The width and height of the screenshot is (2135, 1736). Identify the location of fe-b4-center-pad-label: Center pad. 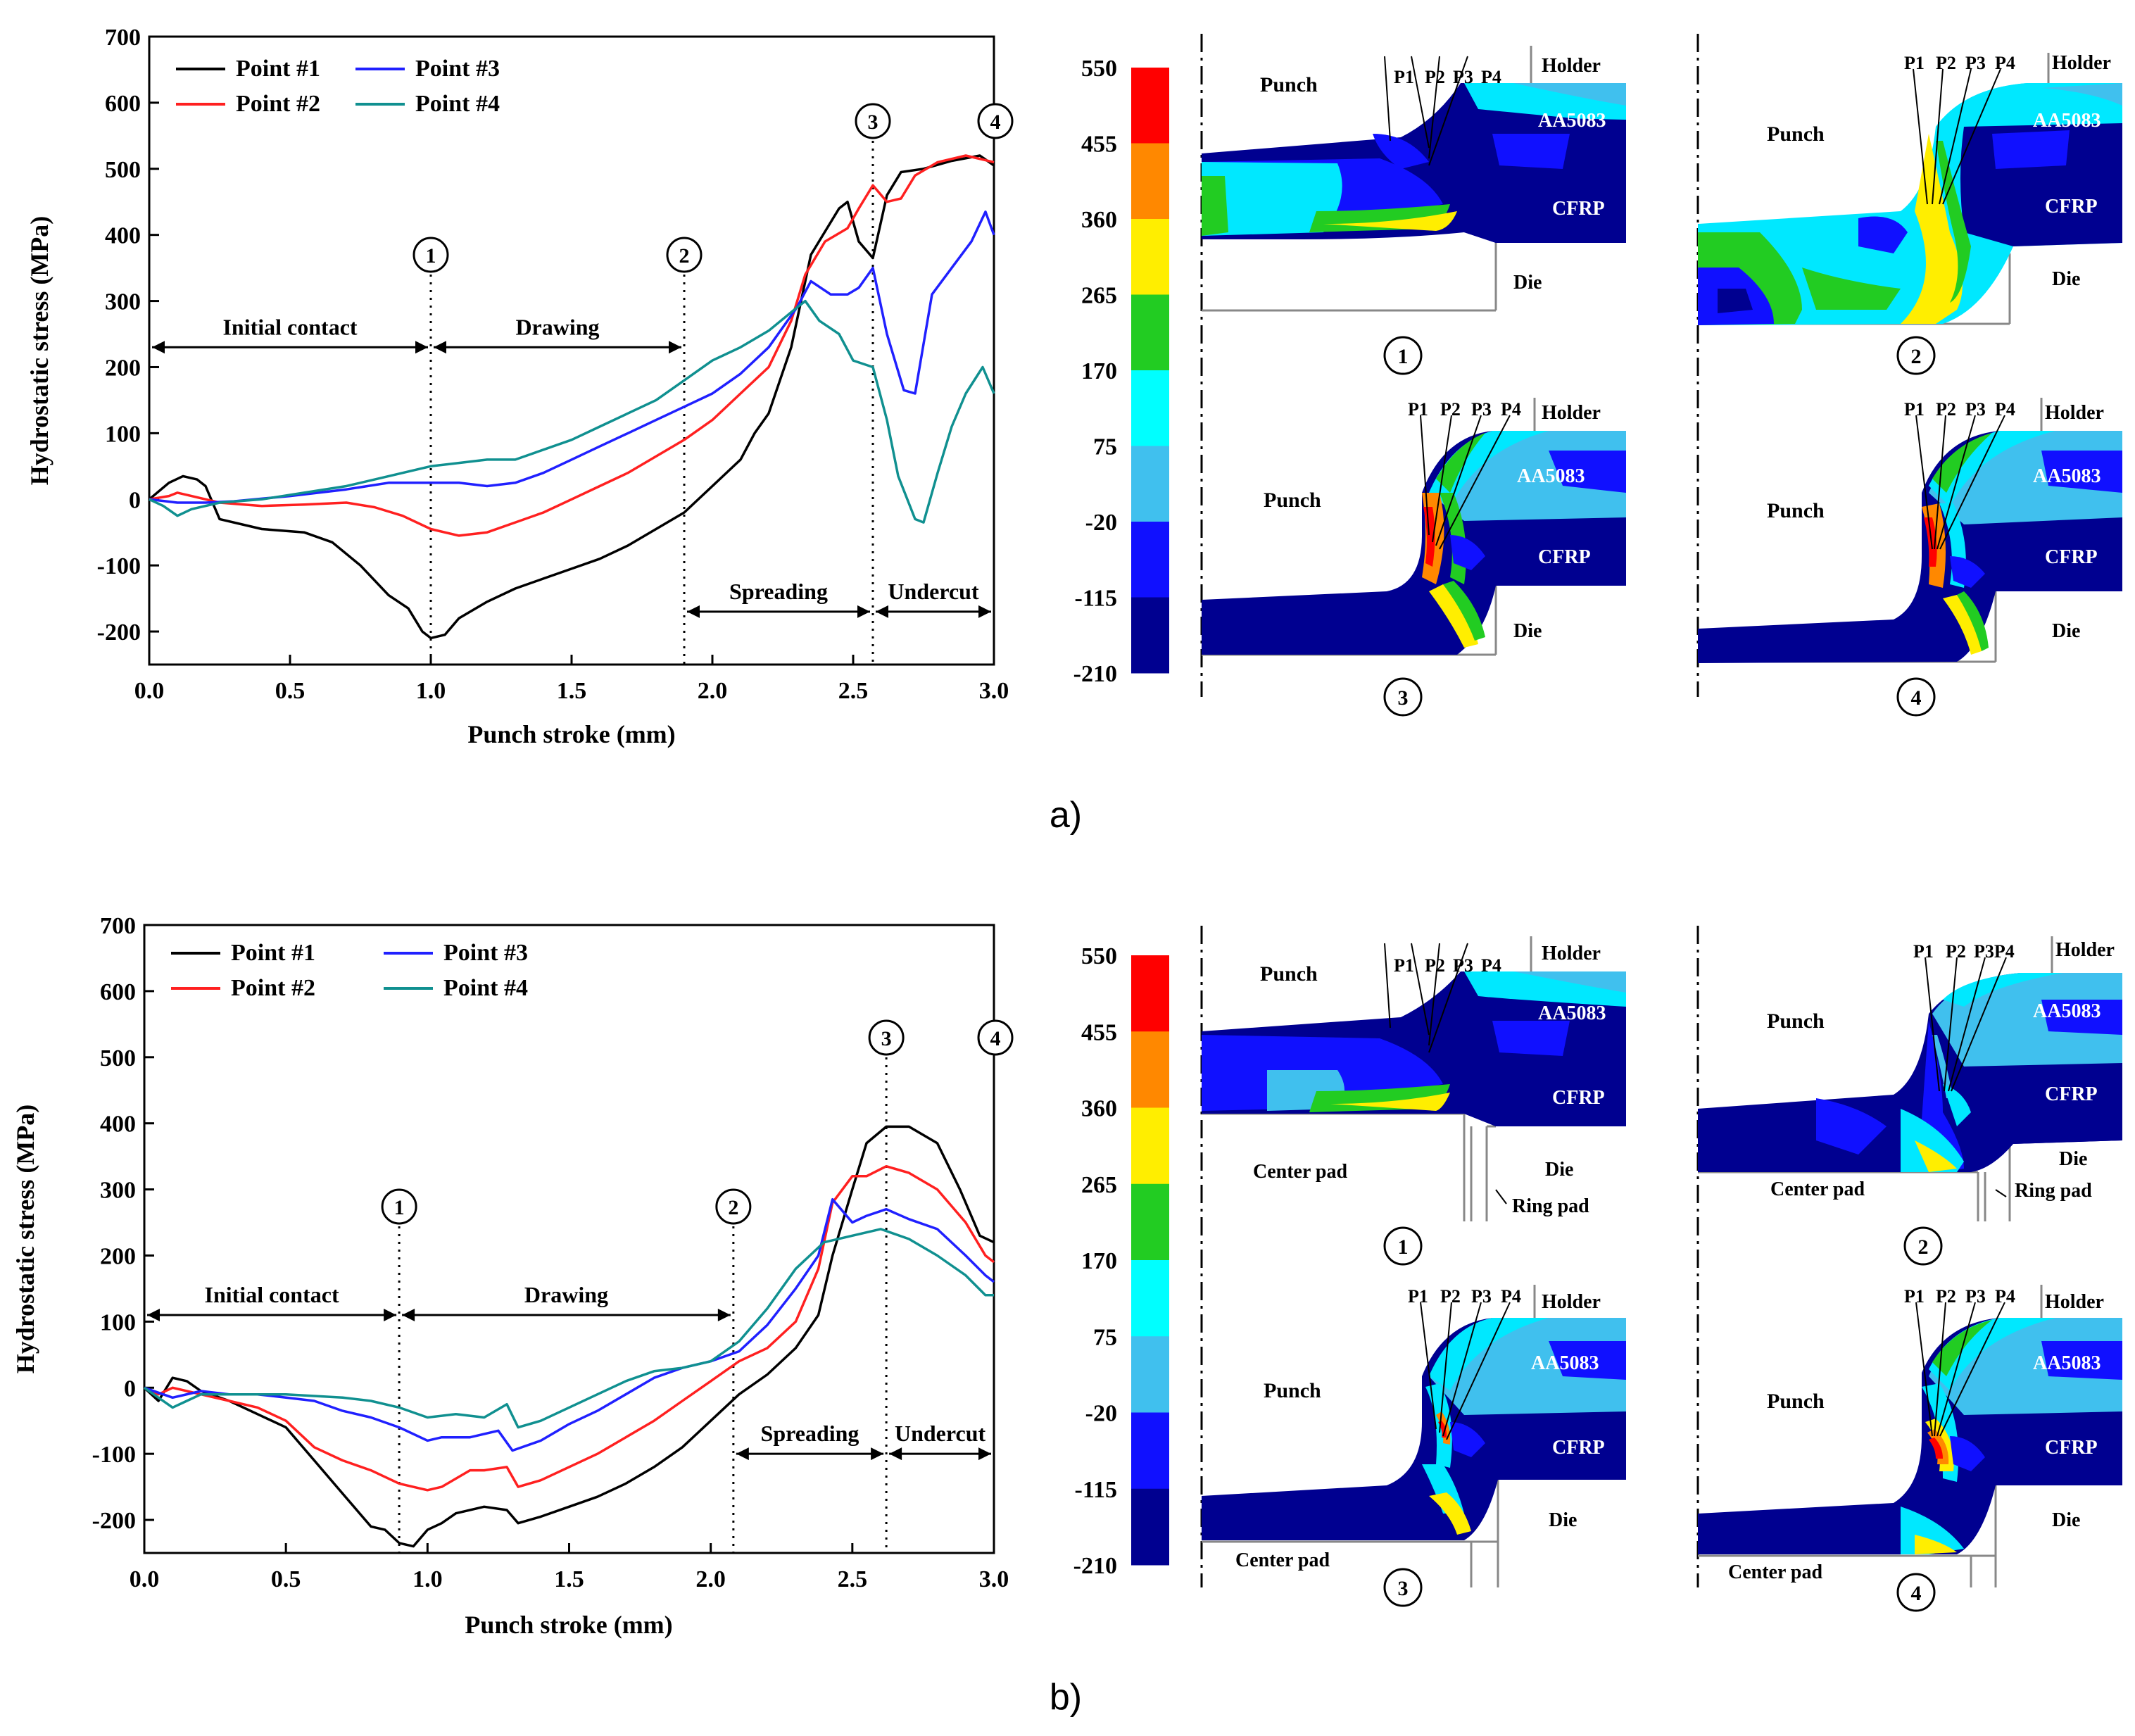
(1775, 1572).